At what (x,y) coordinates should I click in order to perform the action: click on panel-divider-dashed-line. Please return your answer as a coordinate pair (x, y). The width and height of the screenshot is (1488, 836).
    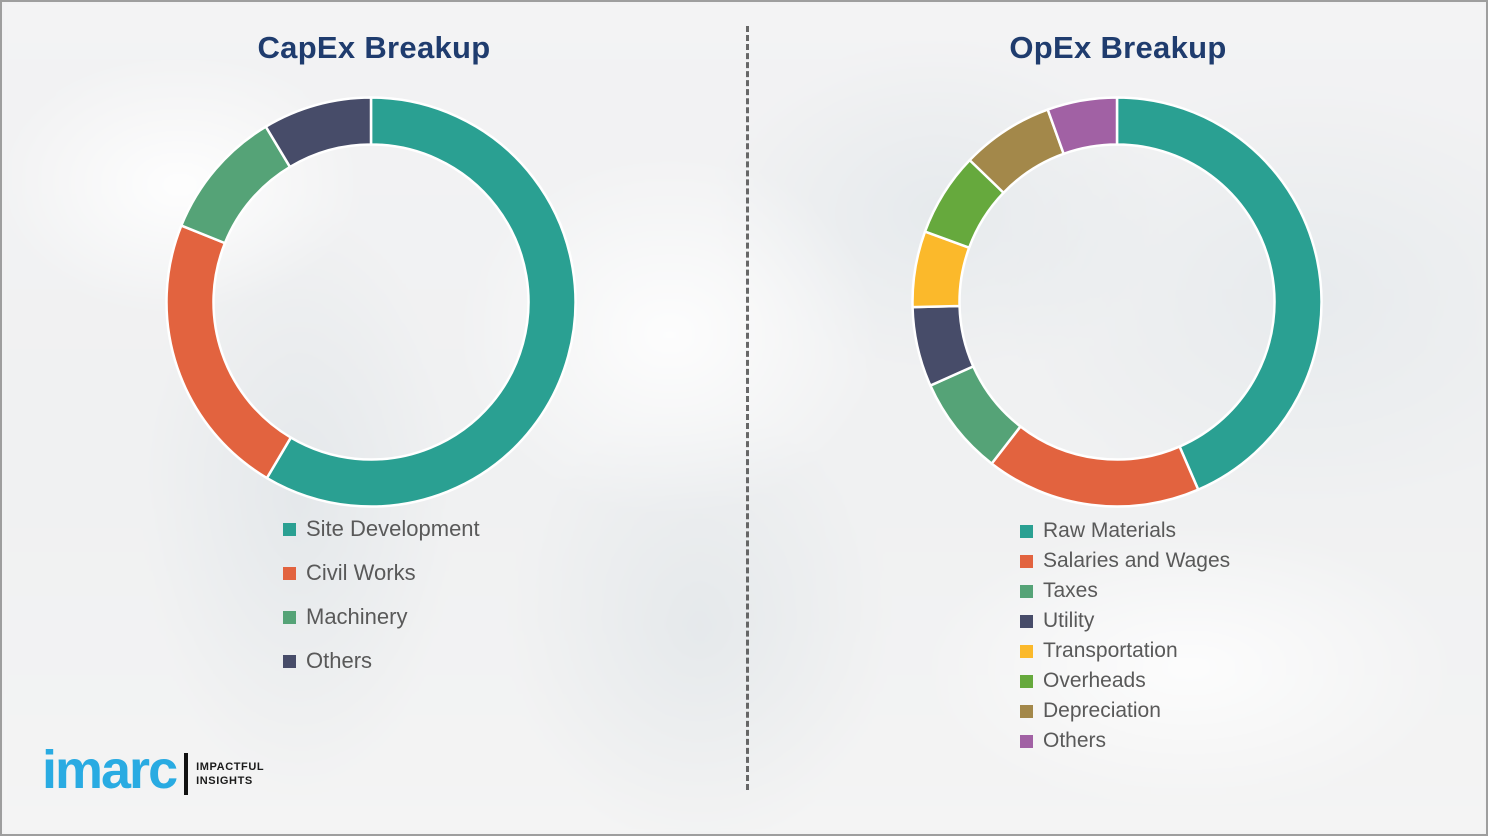
    Looking at the image, I should click on (747, 408).